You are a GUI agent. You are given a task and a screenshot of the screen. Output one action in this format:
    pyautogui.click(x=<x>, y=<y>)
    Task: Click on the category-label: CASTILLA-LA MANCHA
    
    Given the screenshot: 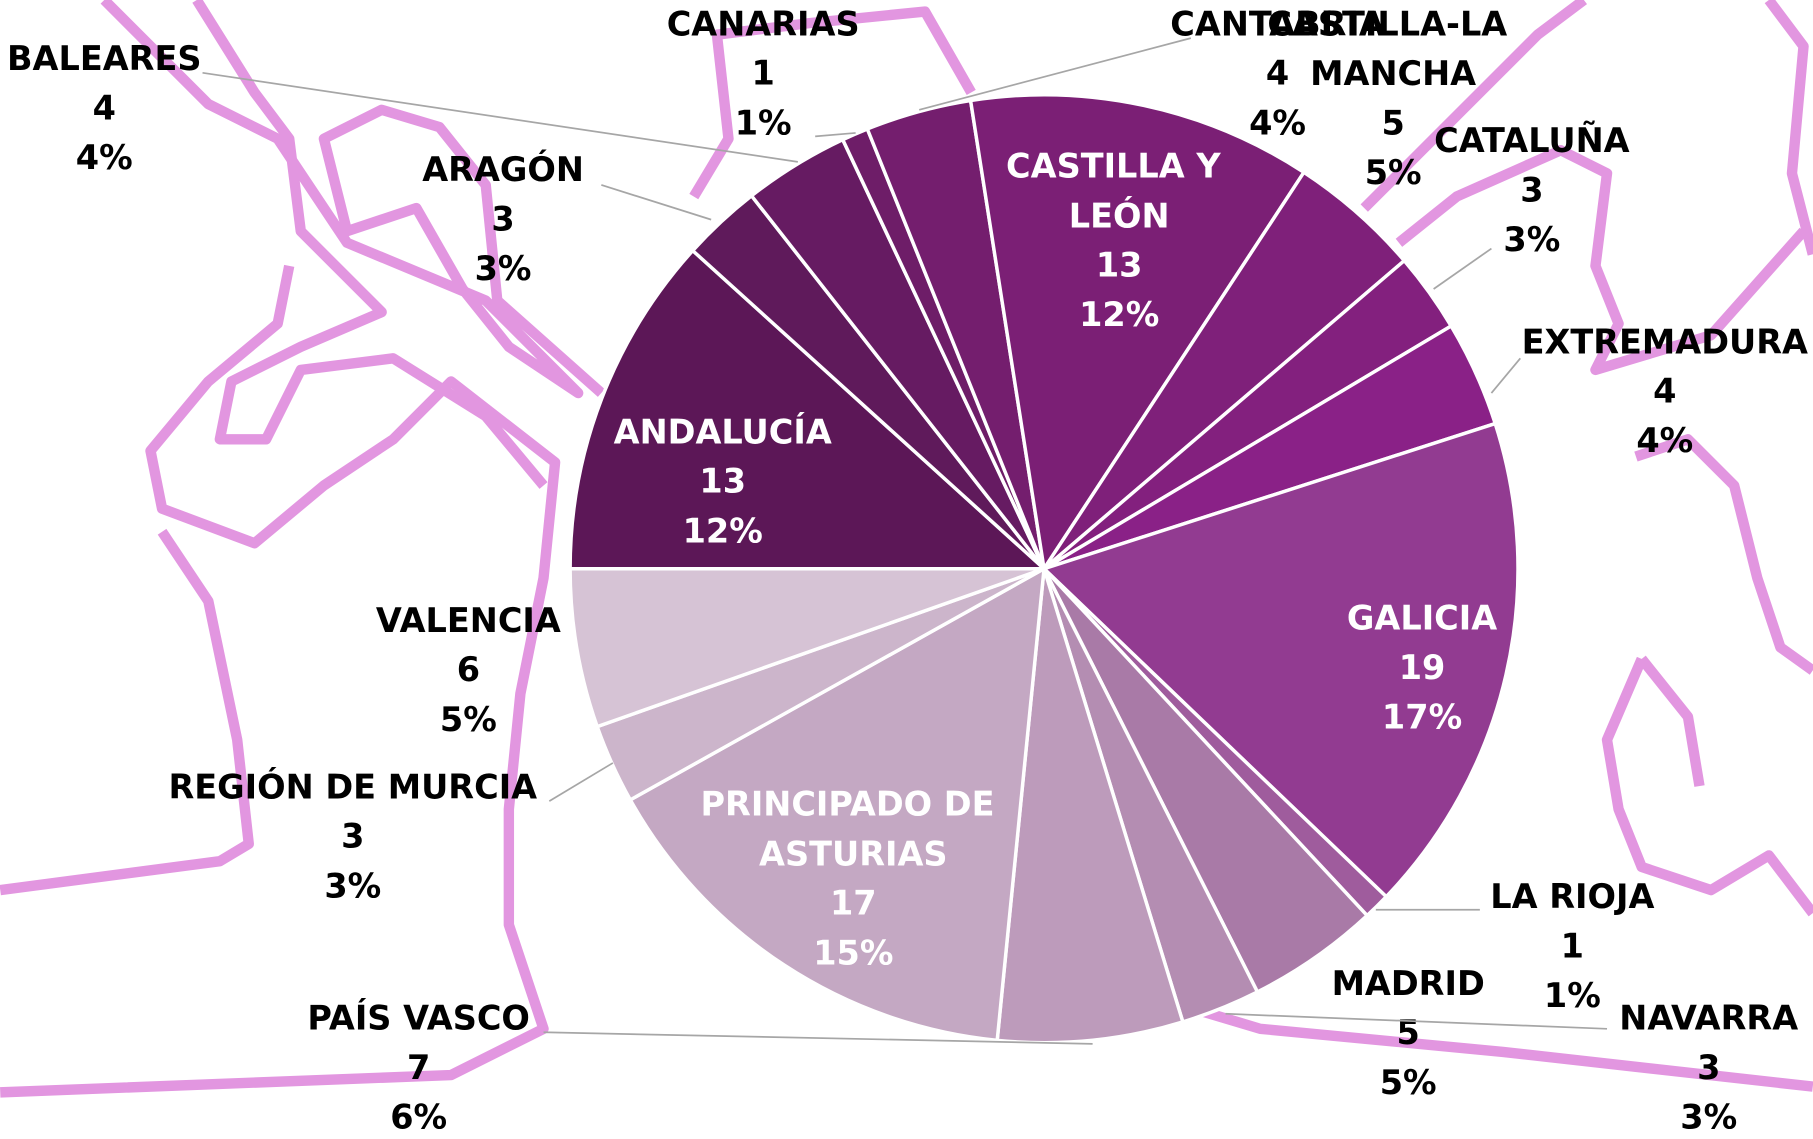 What is the action you would take?
    pyautogui.click(x=1393, y=48)
    